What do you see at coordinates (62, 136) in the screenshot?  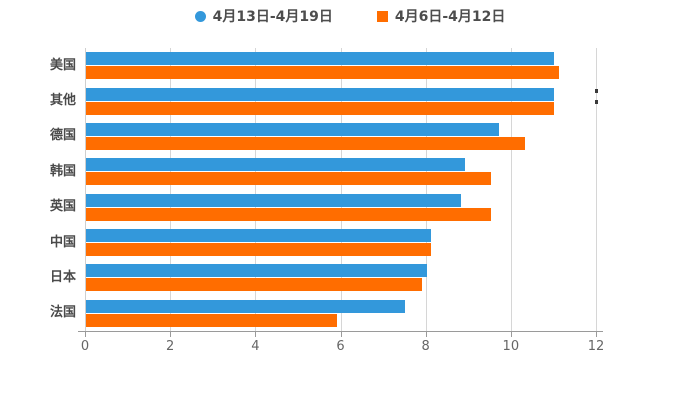 I see `category-label-3: 德国` at bounding box center [62, 136].